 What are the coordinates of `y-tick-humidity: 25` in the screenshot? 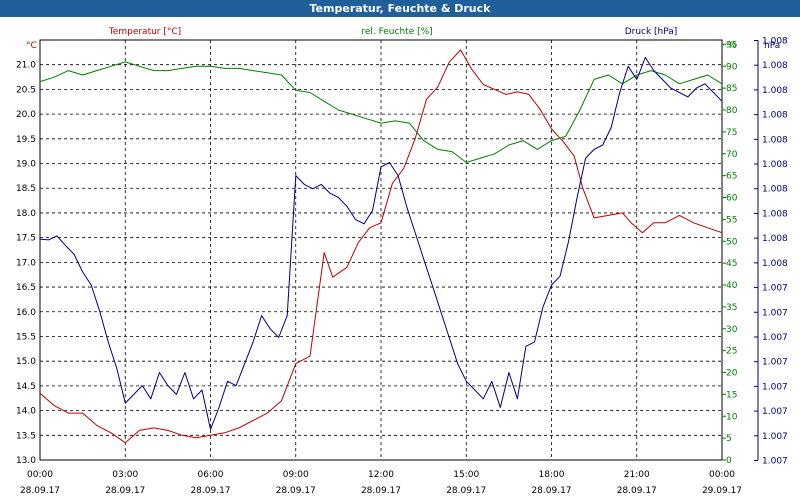 It's located at (731, 352).